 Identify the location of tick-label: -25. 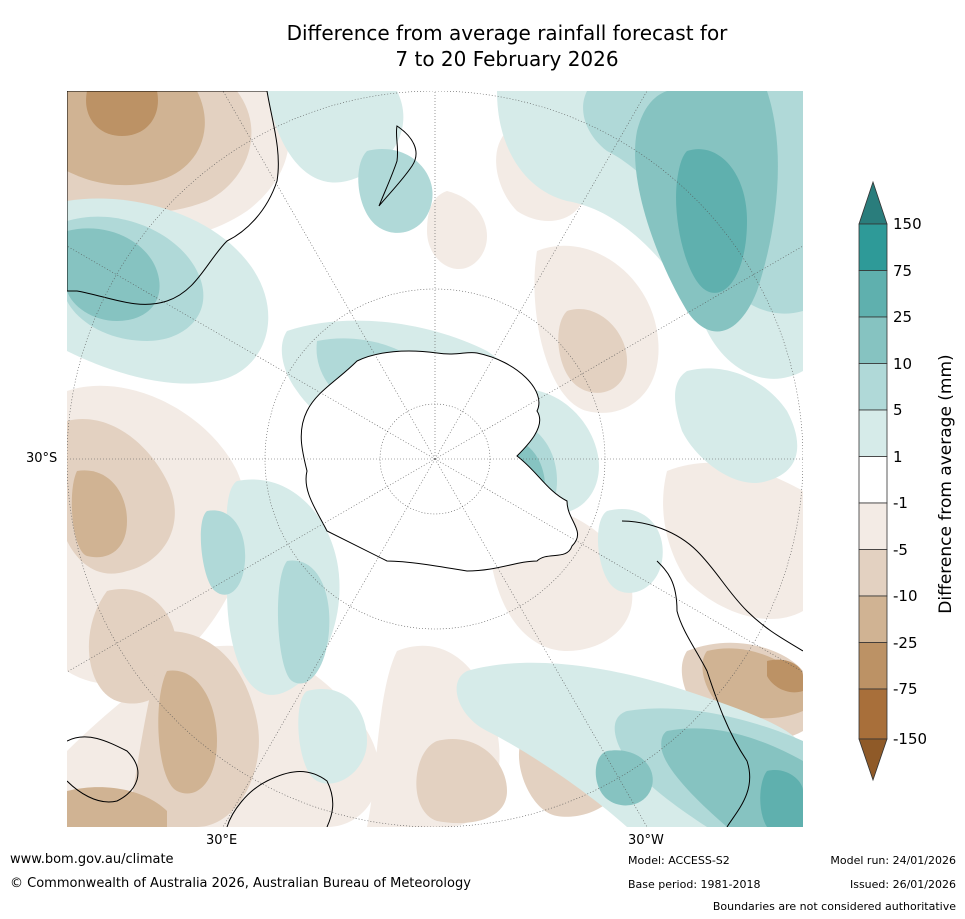
(905, 642).